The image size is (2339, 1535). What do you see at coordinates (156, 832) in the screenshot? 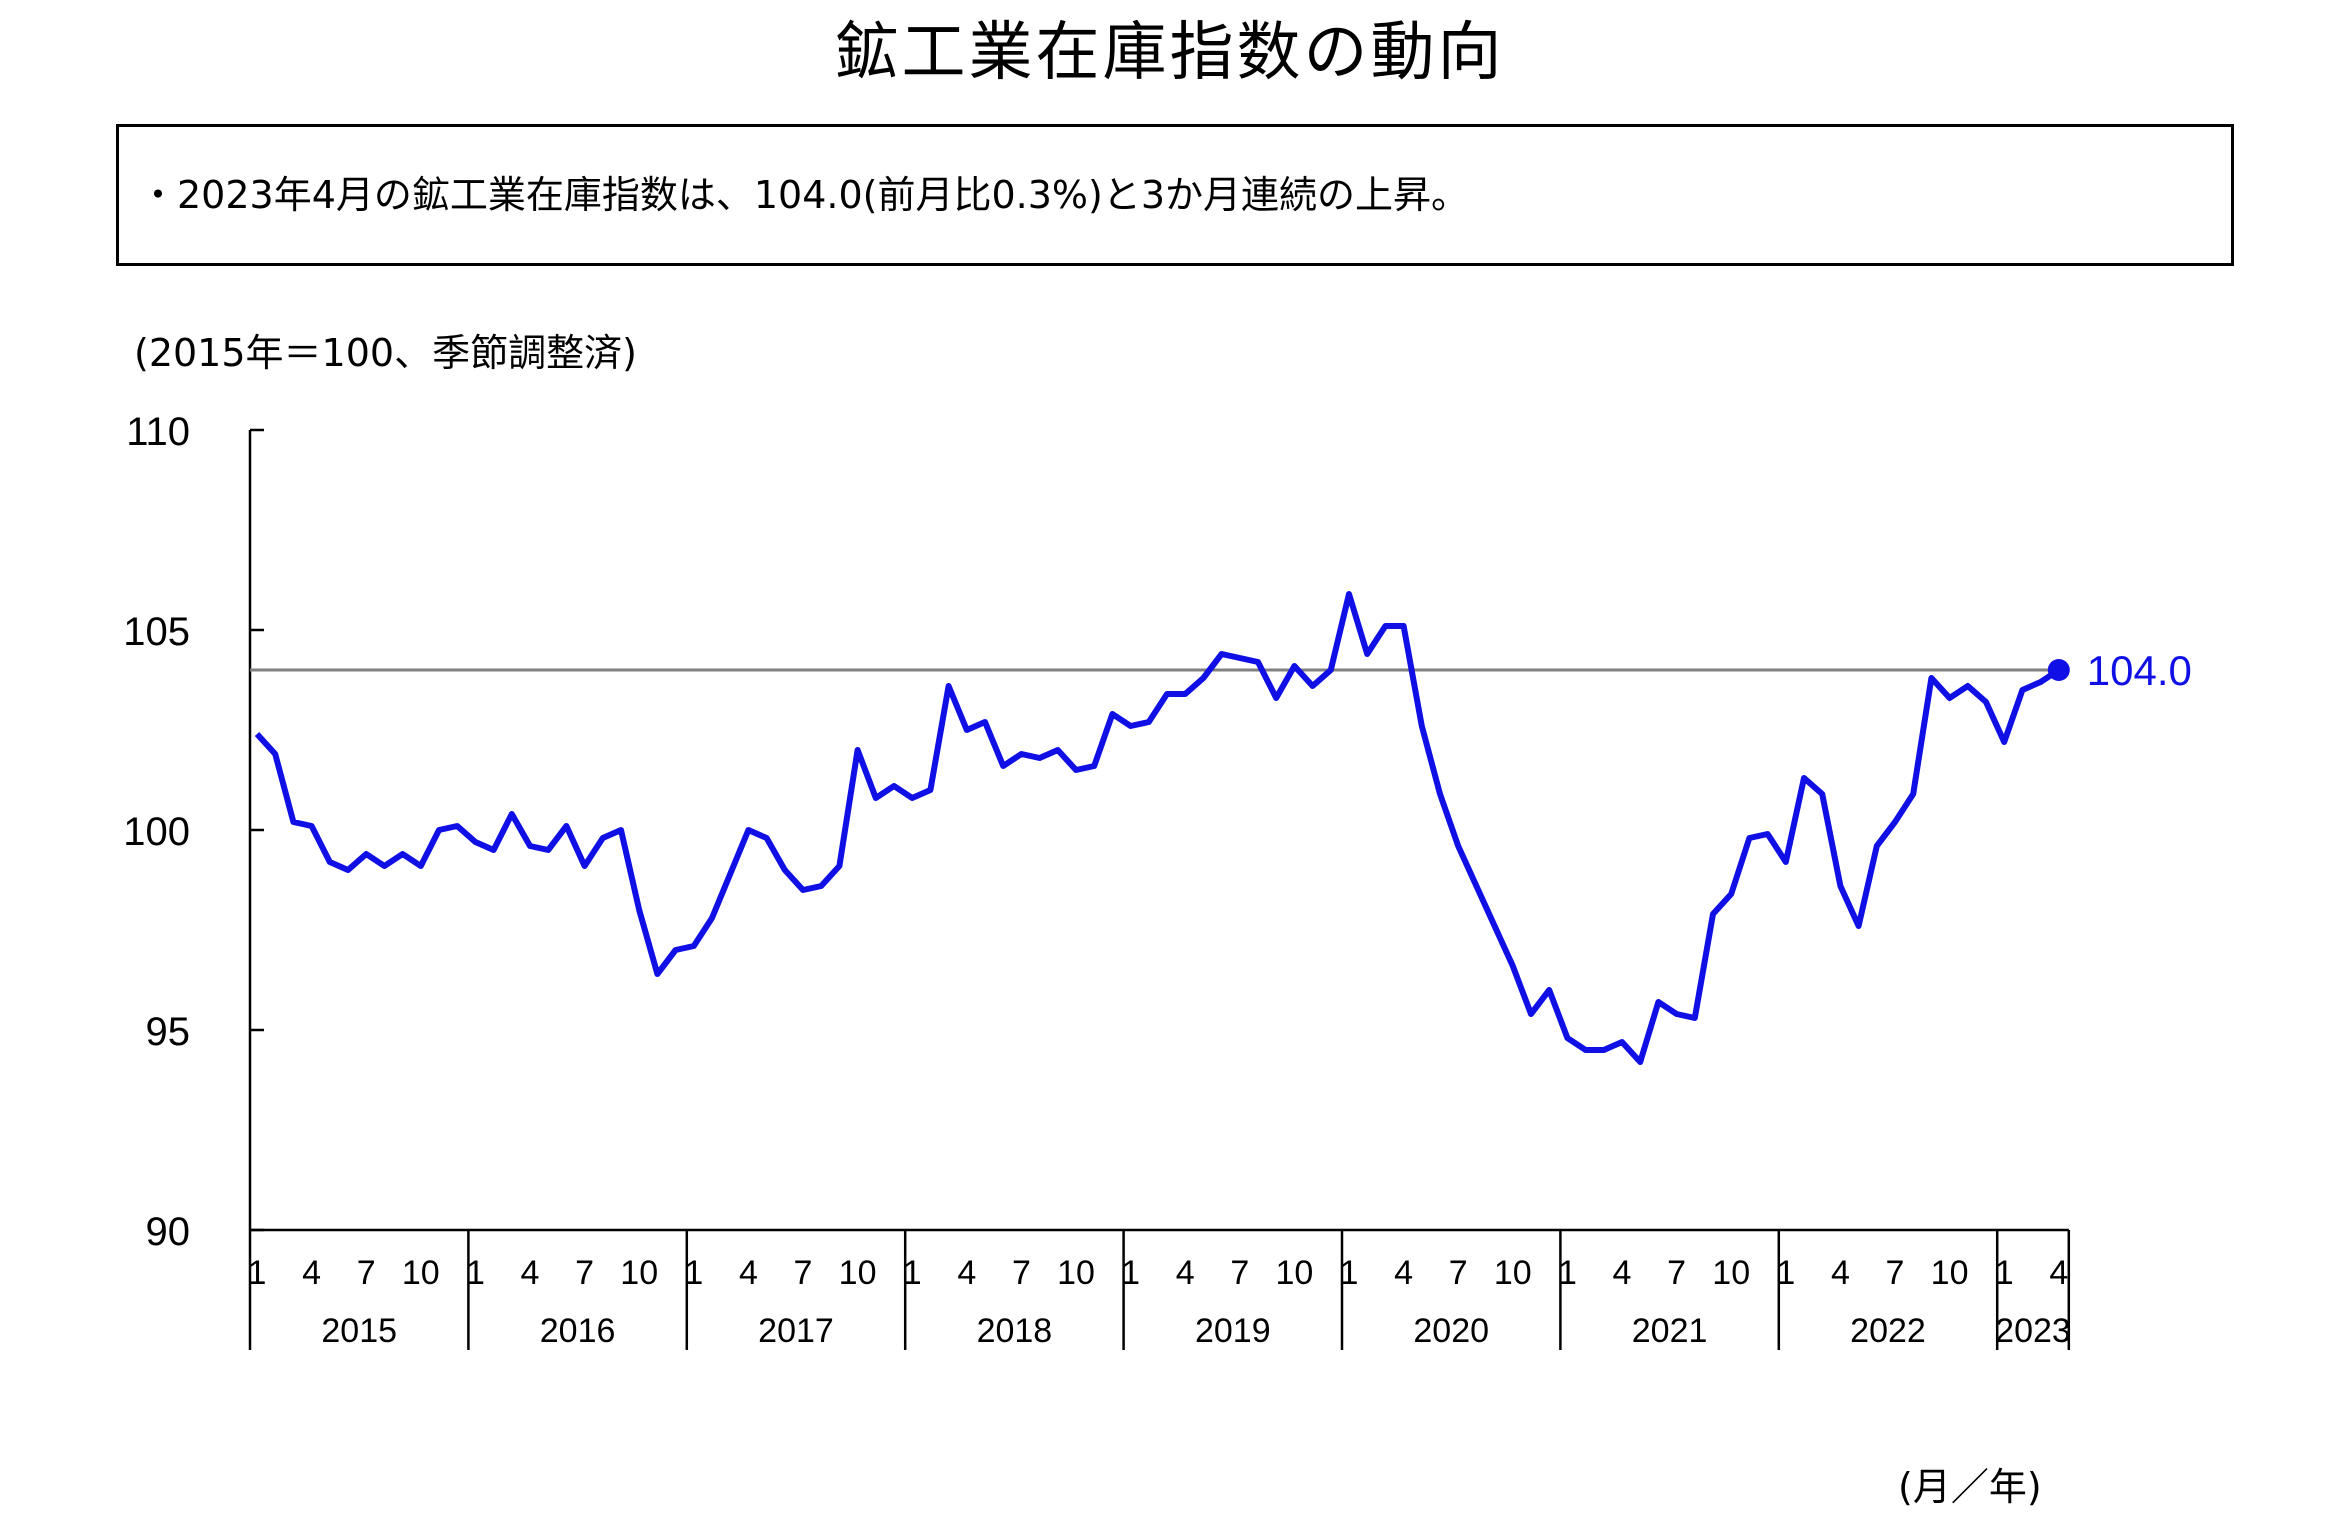
I see `y-tick-label: 100` at bounding box center [156, 832].